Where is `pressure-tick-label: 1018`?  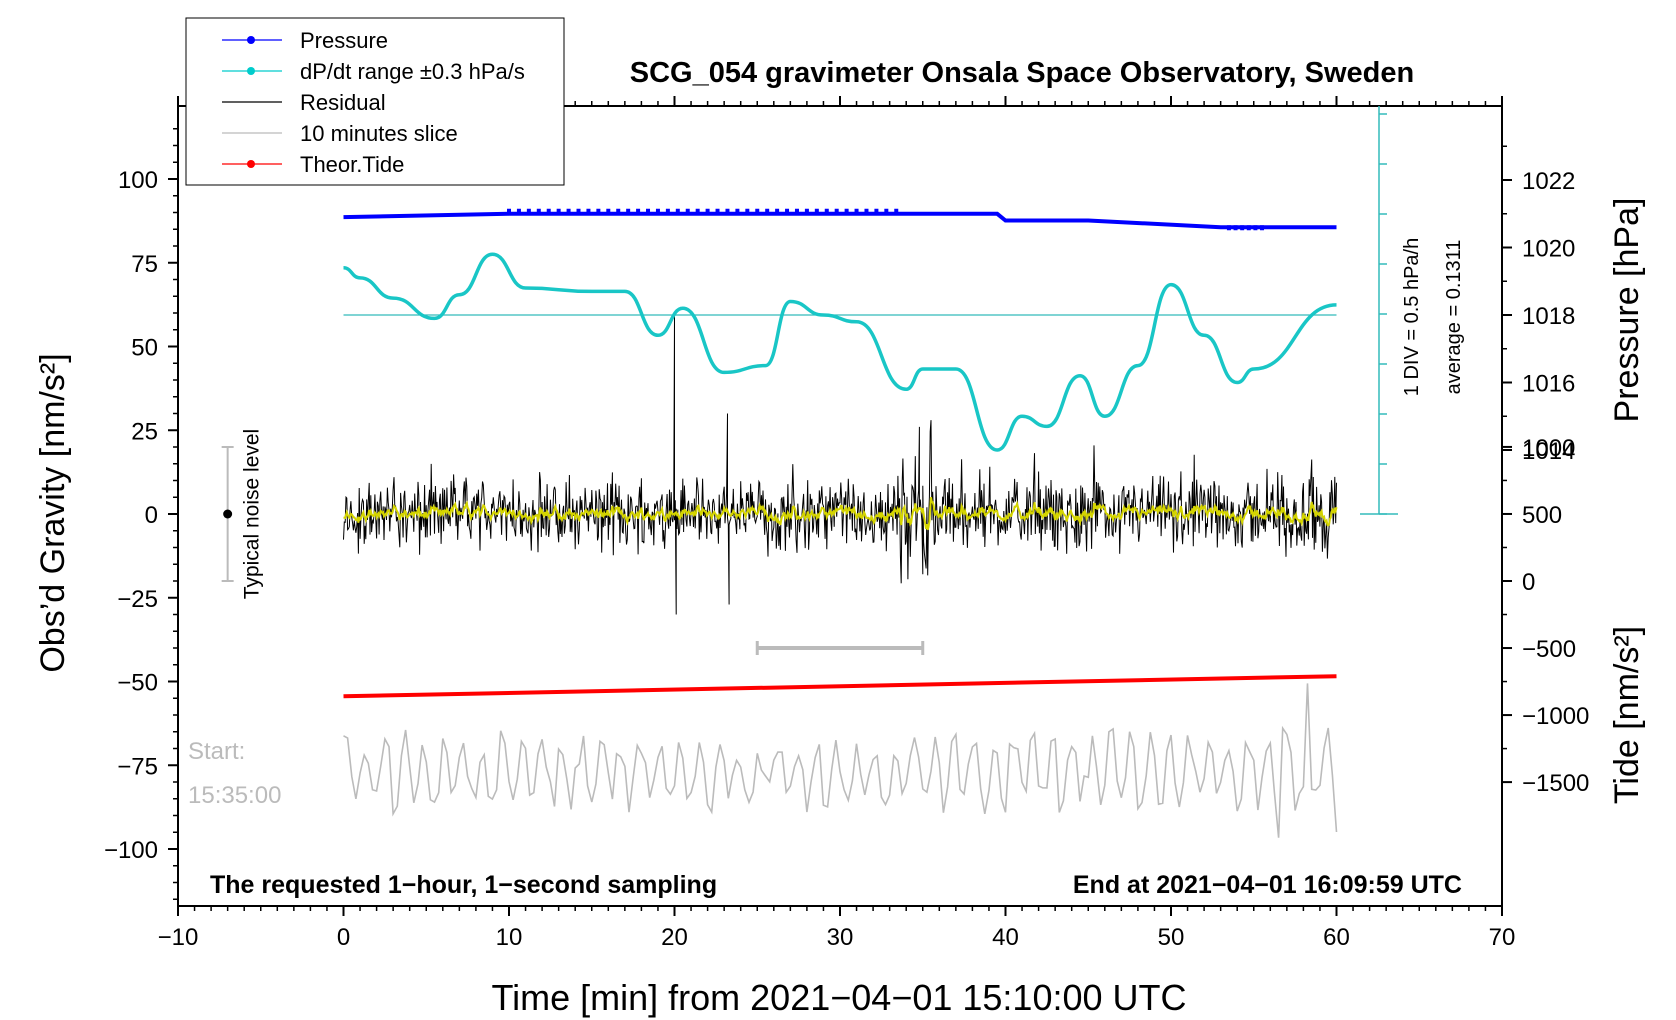 pressure-tick-label: 1018 is located at coordinates (1548, 316).